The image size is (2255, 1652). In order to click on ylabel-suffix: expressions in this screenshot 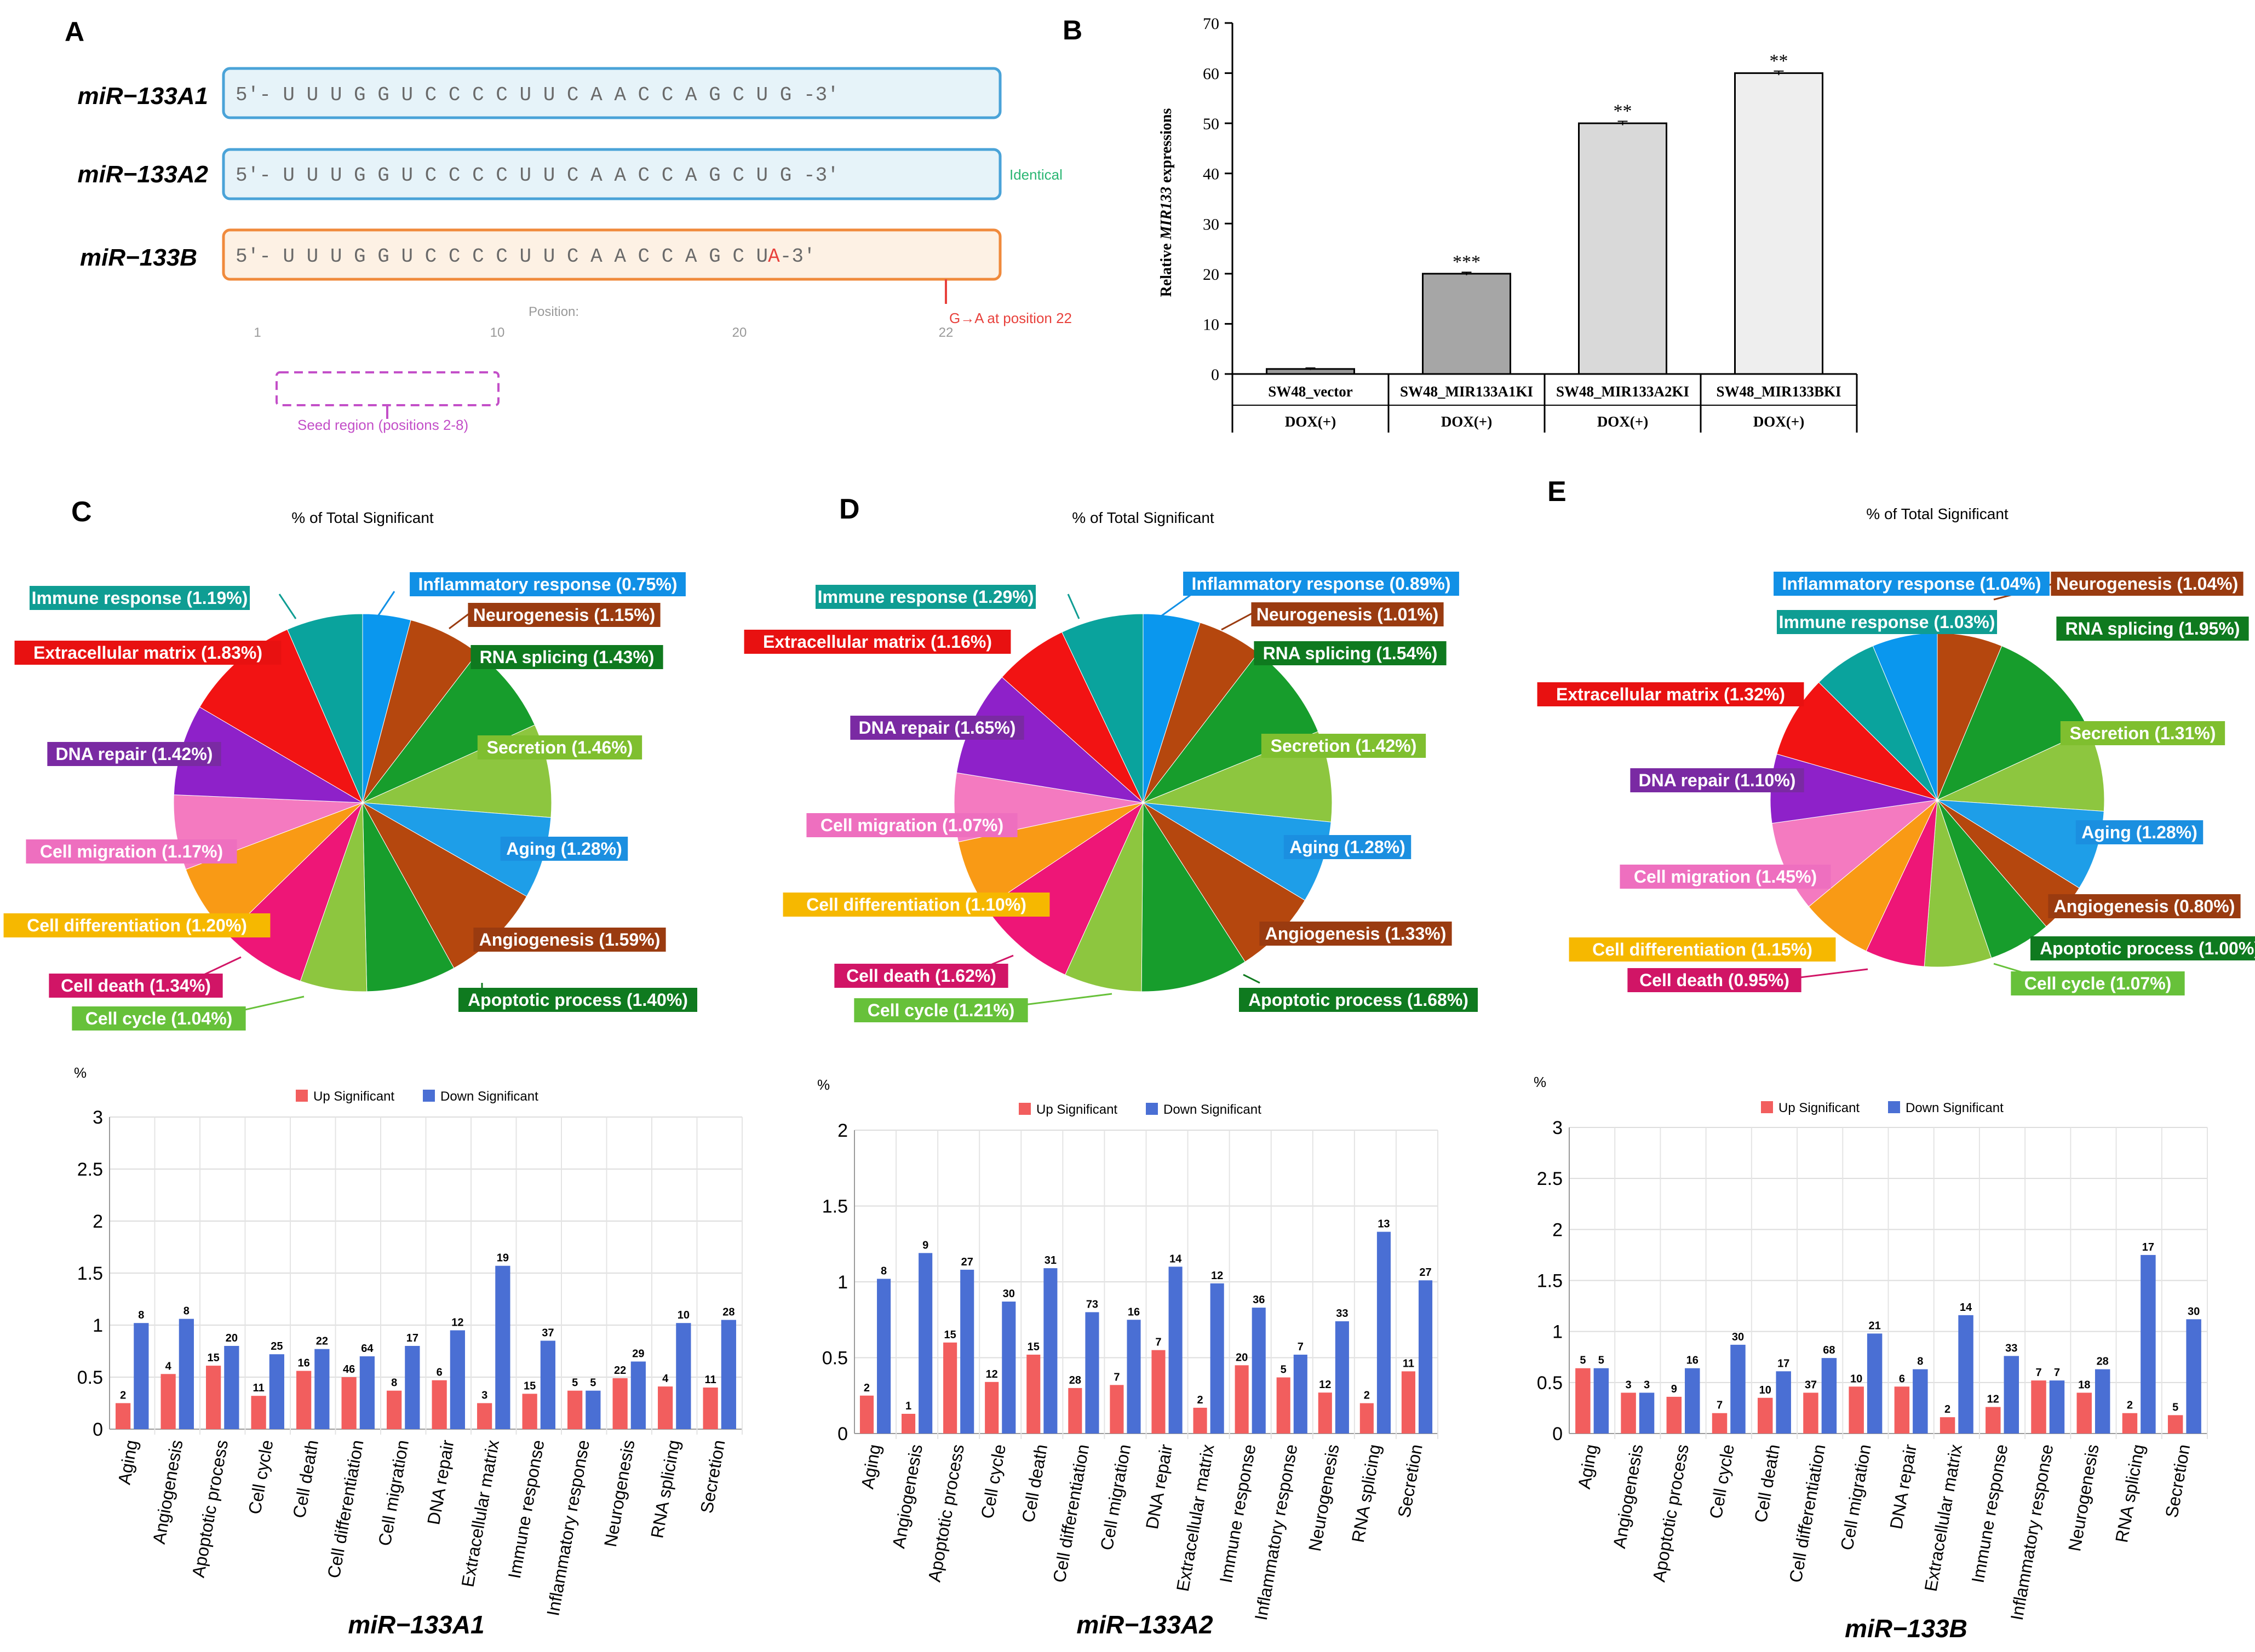, I will do `click(1166, 147)`.